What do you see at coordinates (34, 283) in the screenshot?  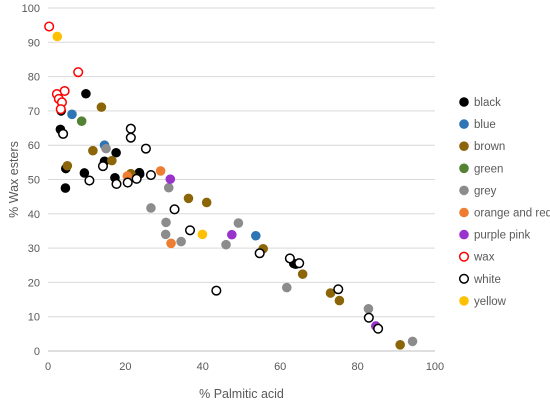 I see `y-tick-label: 20` at bounding box center [34, 283].